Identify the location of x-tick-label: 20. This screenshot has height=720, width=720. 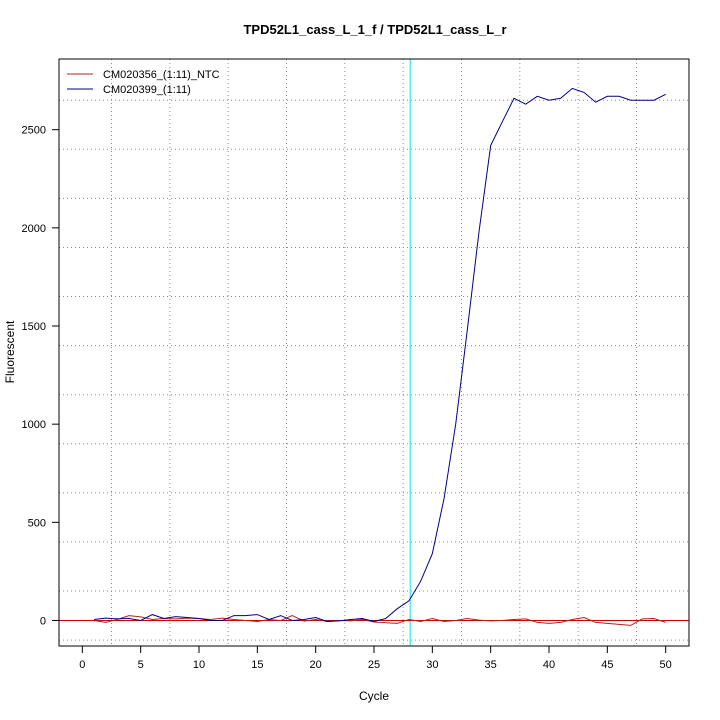
(316, 665).